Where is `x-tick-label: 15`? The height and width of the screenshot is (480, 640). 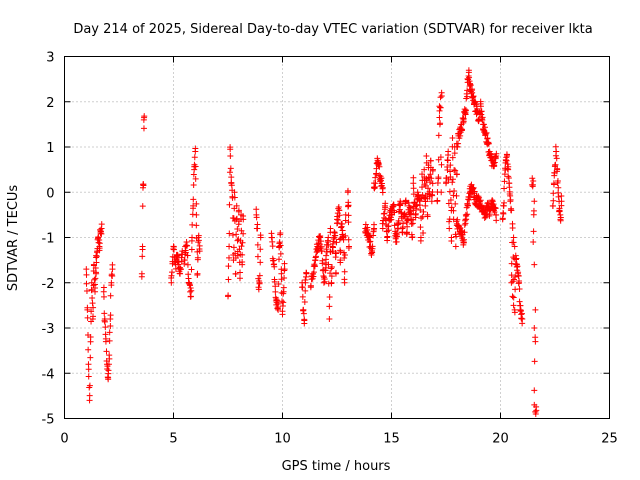 x-tick-label: 15 is located at coordinates (391, 439).